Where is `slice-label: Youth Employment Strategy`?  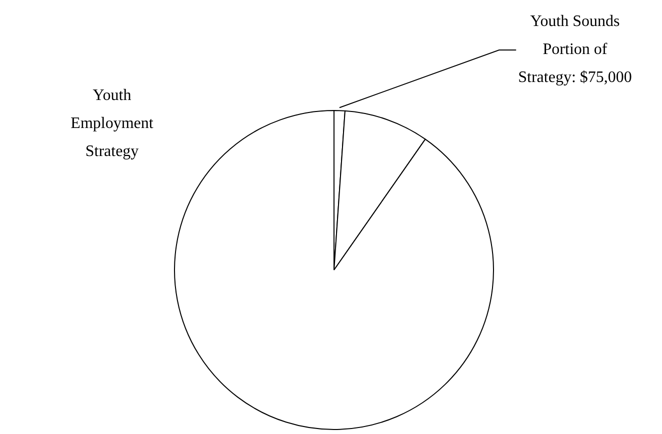
slice-label: Youth Employment Strategy is located at coordinates (112, 123).